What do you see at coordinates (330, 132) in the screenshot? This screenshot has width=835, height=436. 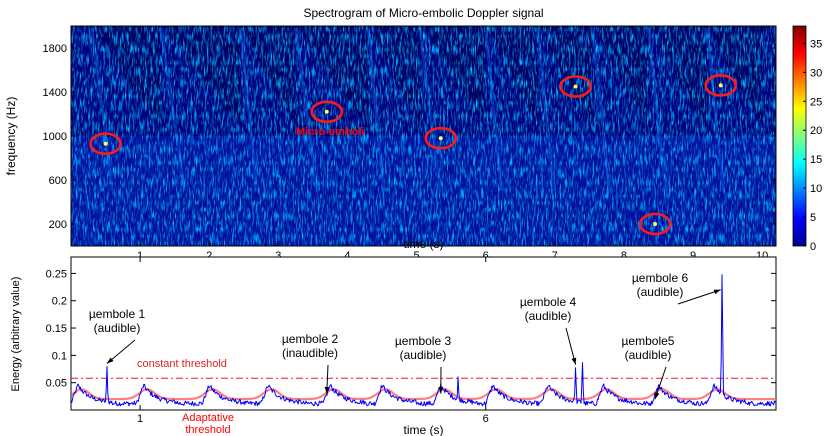 I see `micro-emboli-label: Micro-emboli` at bounding box center [330, 132].